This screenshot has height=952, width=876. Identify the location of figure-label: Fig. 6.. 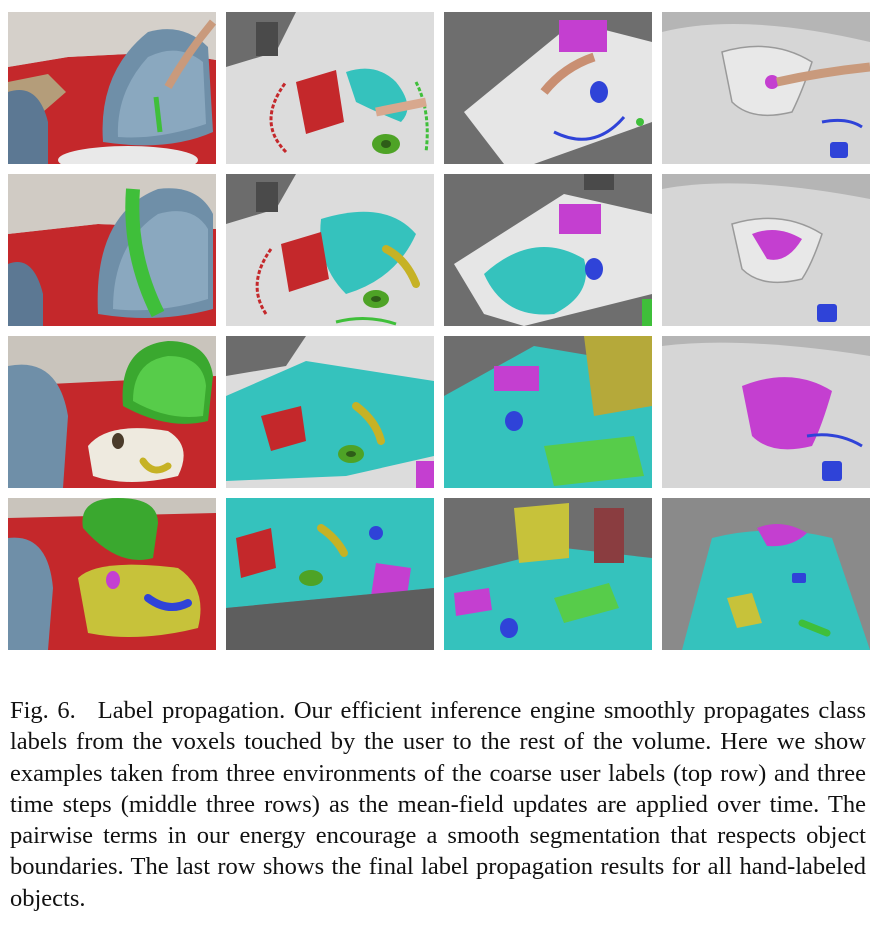
(43, 710).